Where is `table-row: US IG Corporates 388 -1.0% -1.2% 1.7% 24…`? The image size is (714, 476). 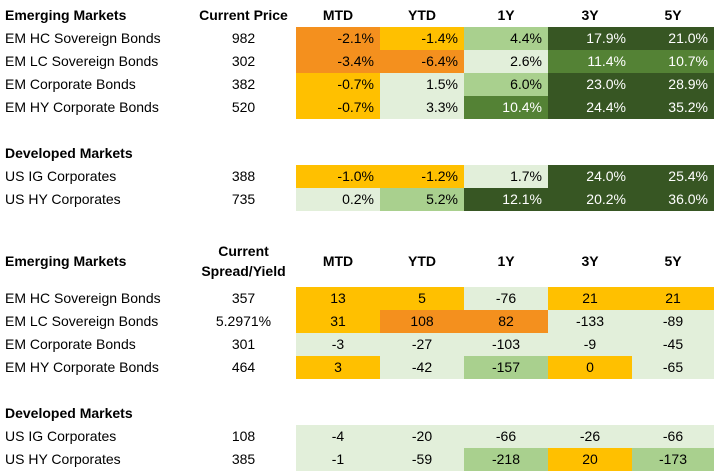 table-row: US IG Corporates 388 -1.0% -1.2% 1.7% 24… is located at coordinates (357, 176).